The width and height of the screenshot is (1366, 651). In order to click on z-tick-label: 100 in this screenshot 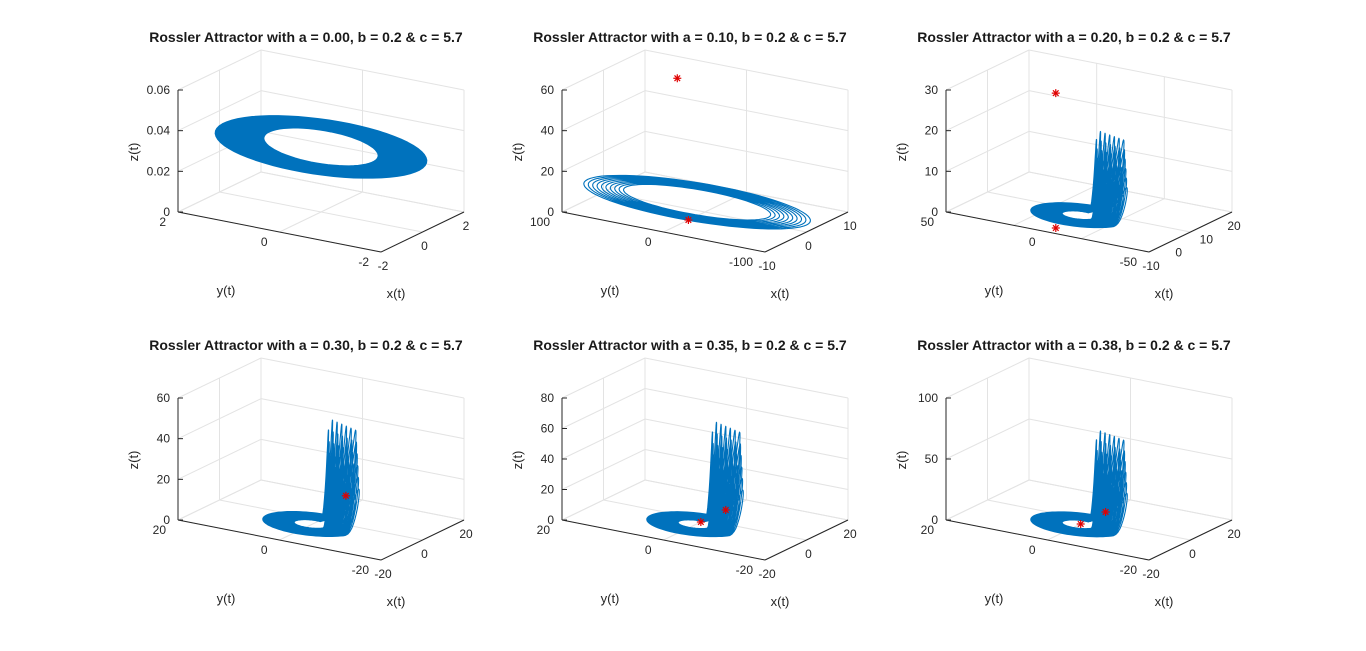, I will do `click(928, 398)`.